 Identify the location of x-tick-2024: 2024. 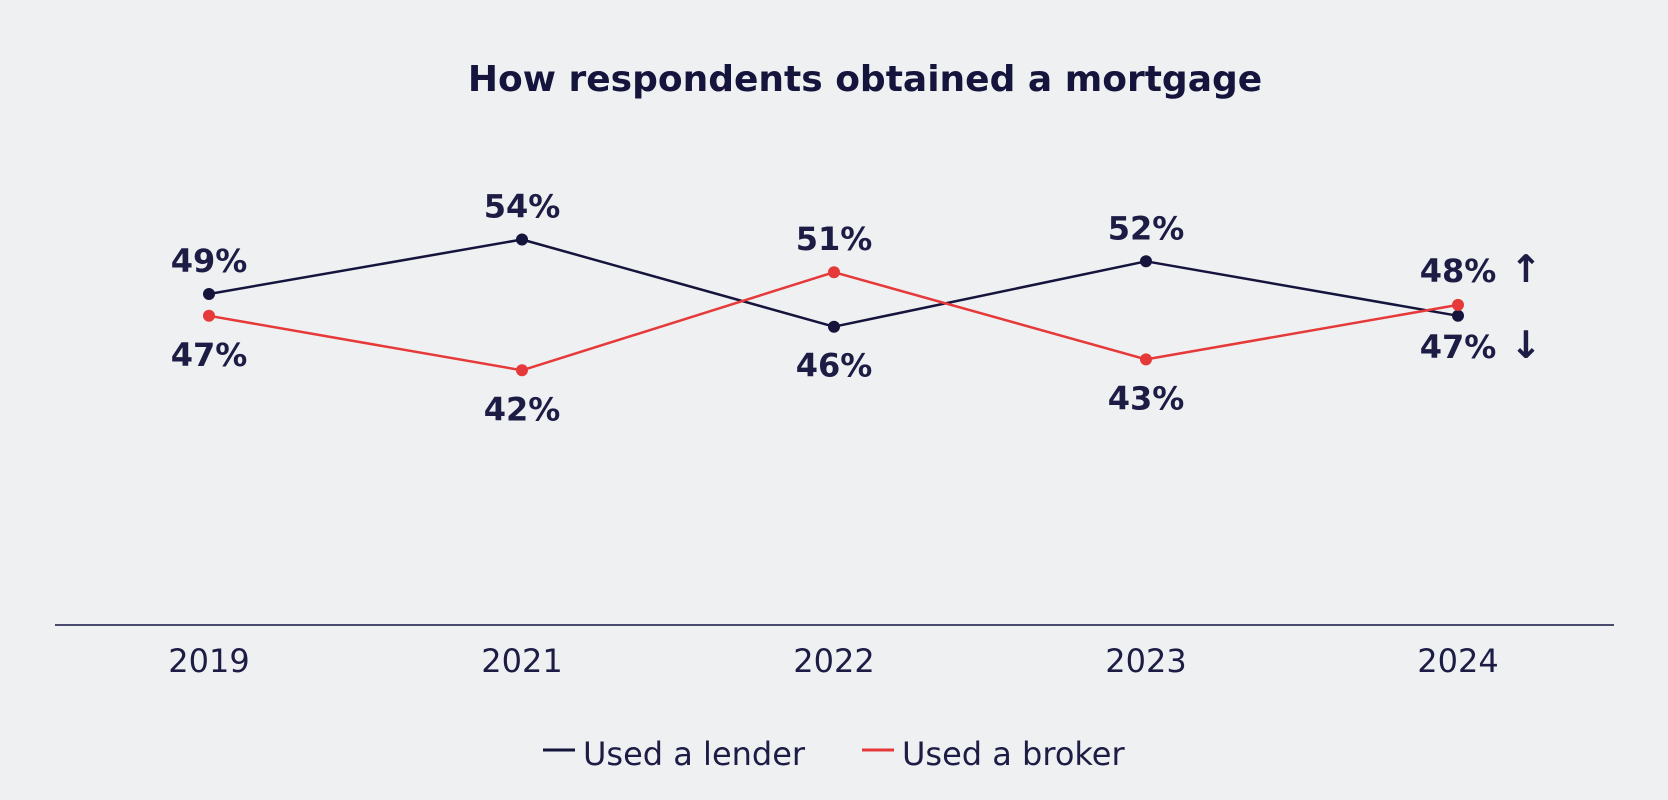
(1457, 661).